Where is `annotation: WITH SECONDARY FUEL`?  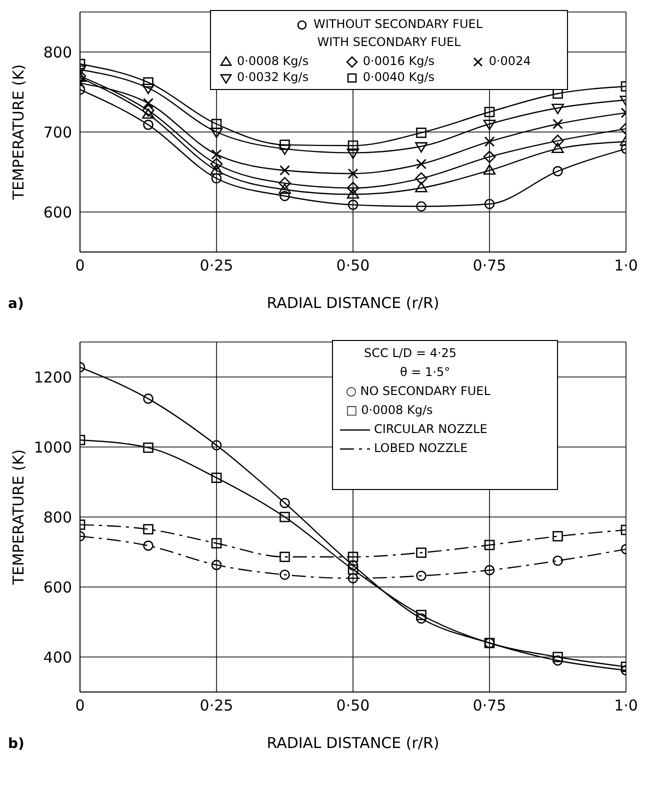
annotation: WITH SECONDARY FUEL is located at coordinates (389, 42).